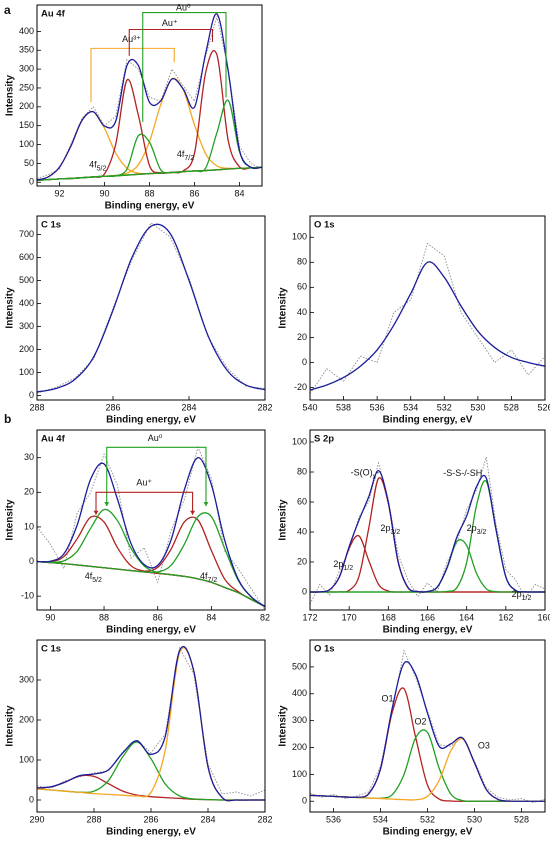 The image size is (550, 848). Describe the element at coordinates (484, 746) in the screenshot. I see `annotation: O3` at that location.